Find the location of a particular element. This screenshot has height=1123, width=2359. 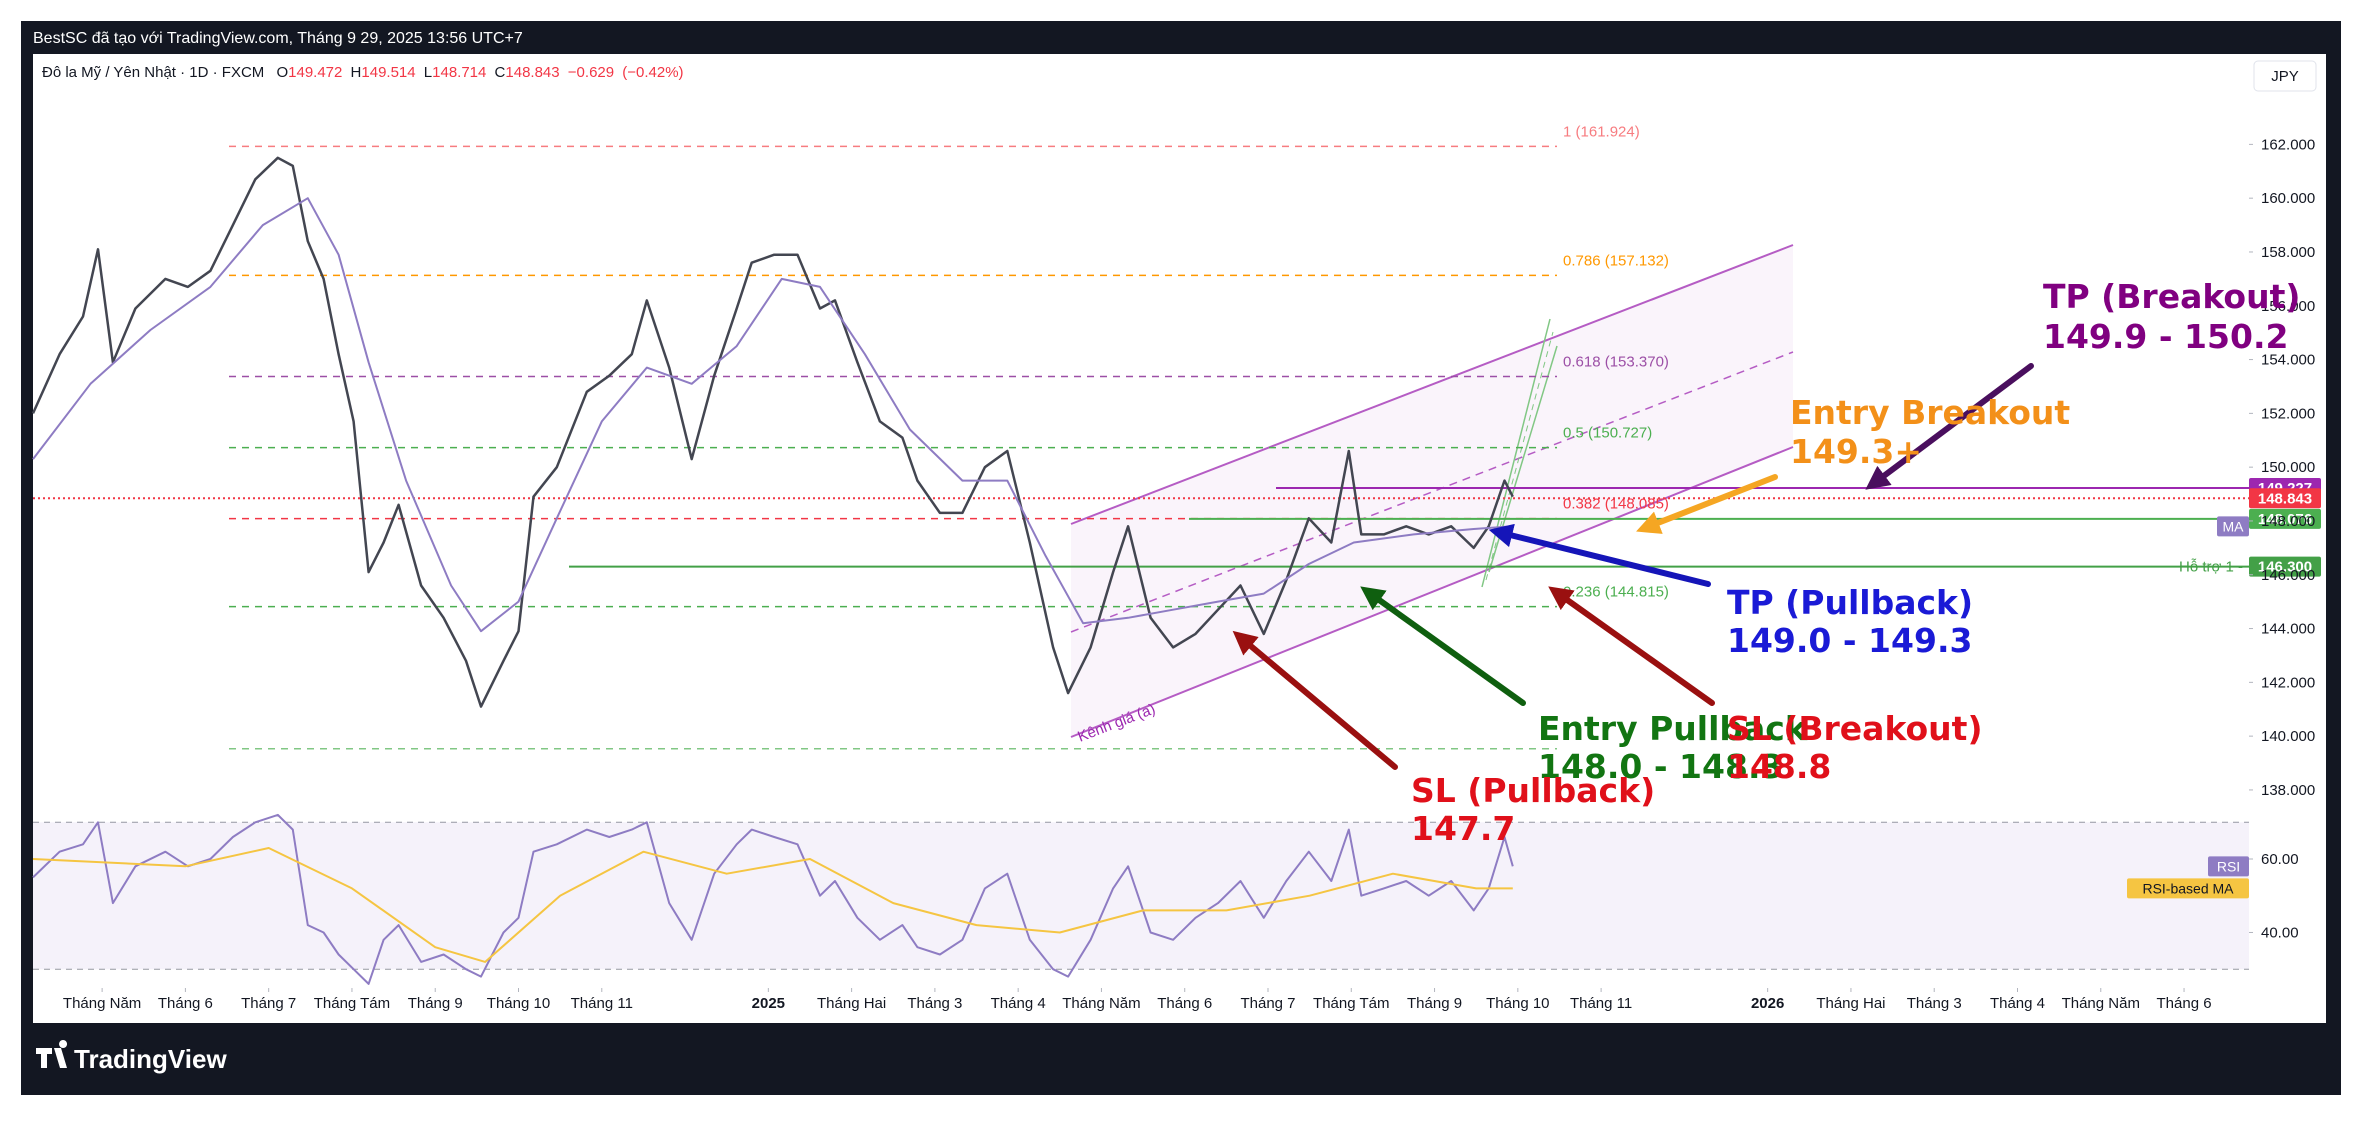

y-tick-label: 138.000 is located at coordinates (2288, 790).